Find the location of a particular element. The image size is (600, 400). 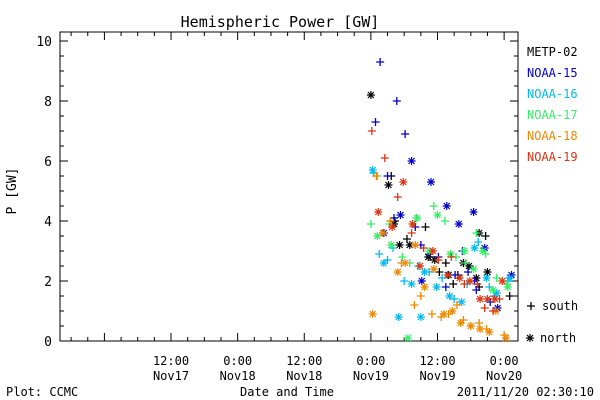

legend-south-label: south is located at coordinates (560, 306).